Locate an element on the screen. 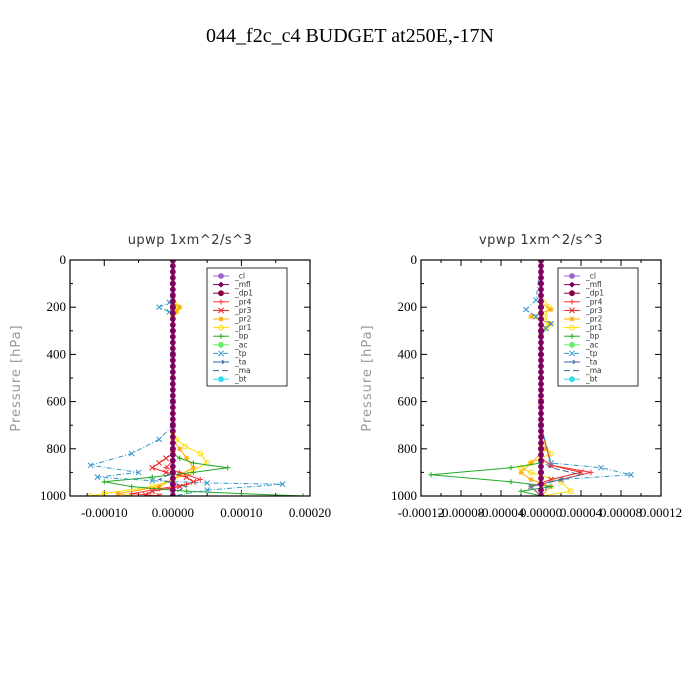  y-tick-label: 800 is located at coordinates (57, 448).